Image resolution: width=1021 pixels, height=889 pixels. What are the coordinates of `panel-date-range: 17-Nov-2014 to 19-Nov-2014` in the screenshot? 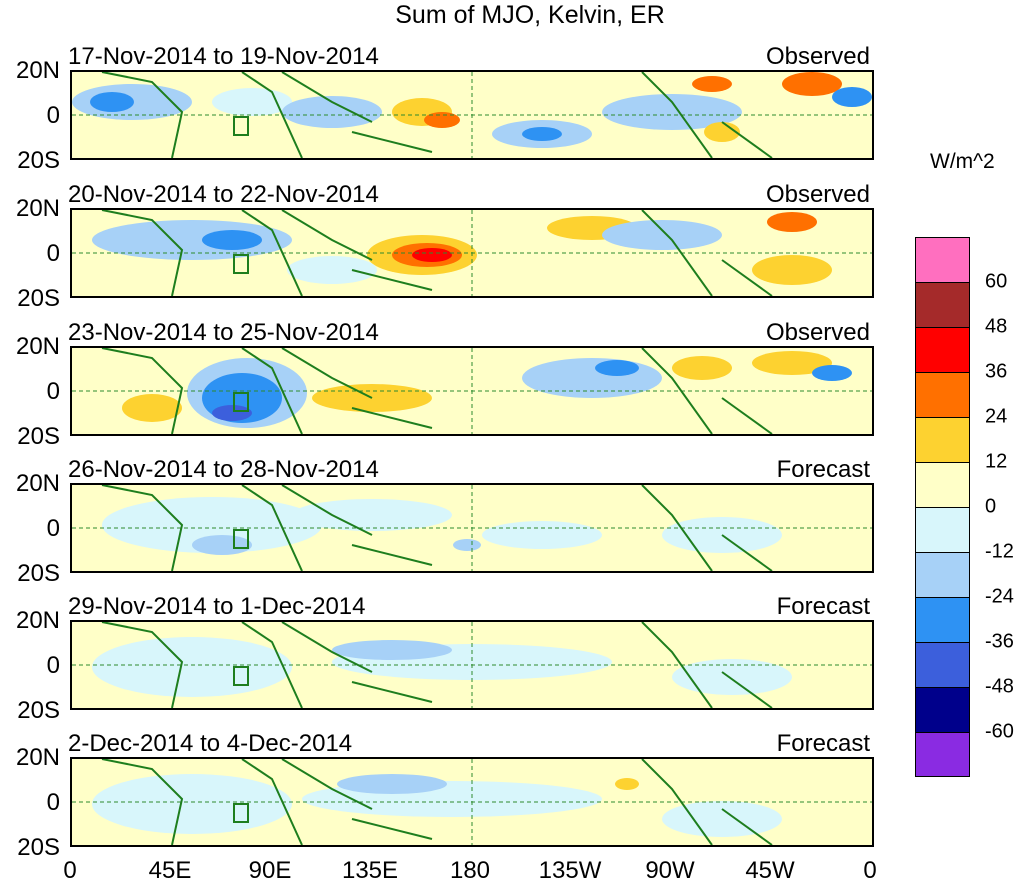 It's located at (223, 56).